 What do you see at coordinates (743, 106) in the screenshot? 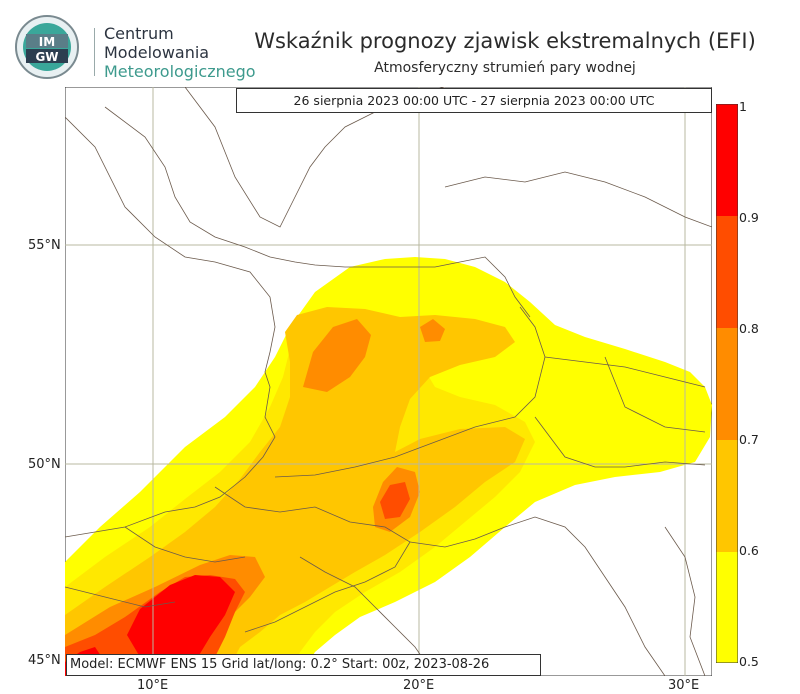
I see `colorbar-tick-1: 1` at bounding box center [743, 106].